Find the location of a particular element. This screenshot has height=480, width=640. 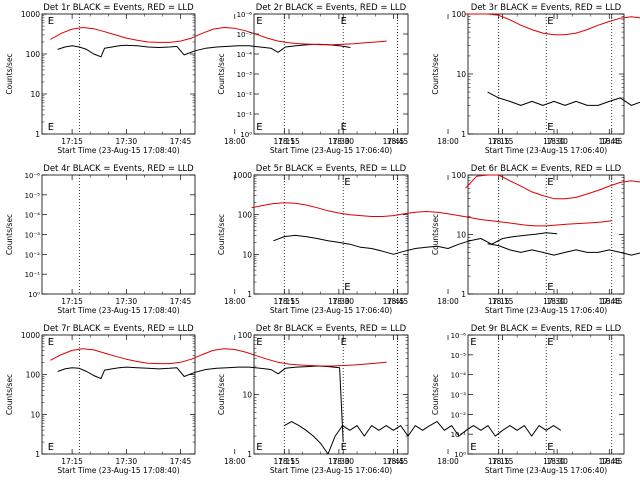

y-tick-label: 1000 is located at coordinates (30, 14).